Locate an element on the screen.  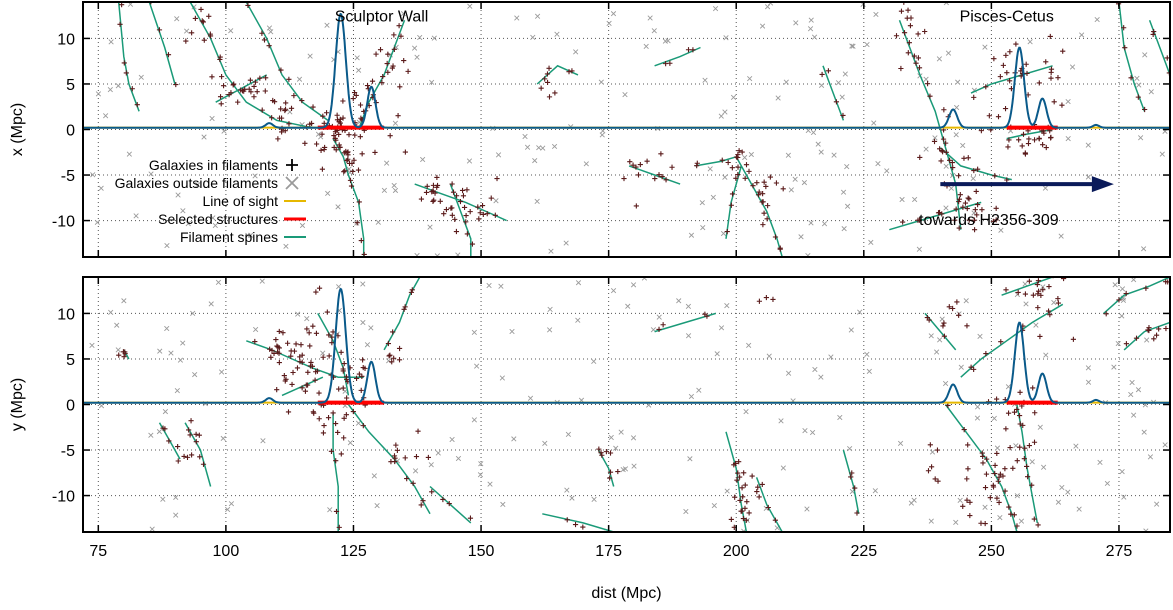
x-axis-label: dist (Mpc) is located at coordinates (626, 593).